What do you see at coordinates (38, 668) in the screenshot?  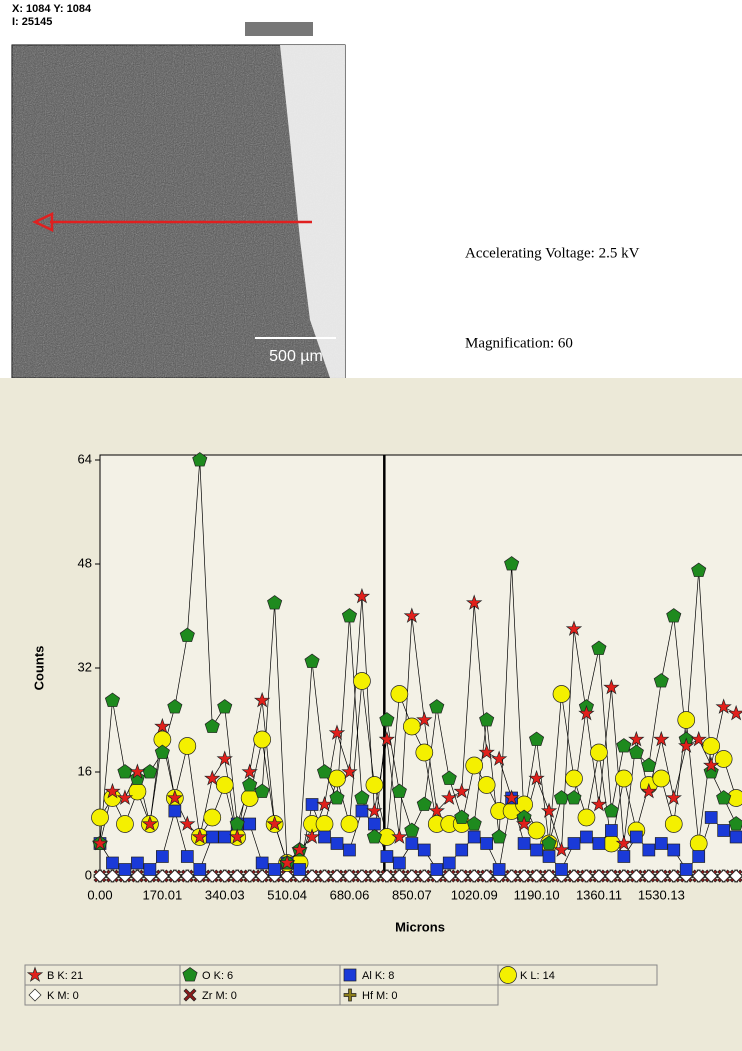 I see `y-axis-label: Counts` at bounding box center [38, 668].